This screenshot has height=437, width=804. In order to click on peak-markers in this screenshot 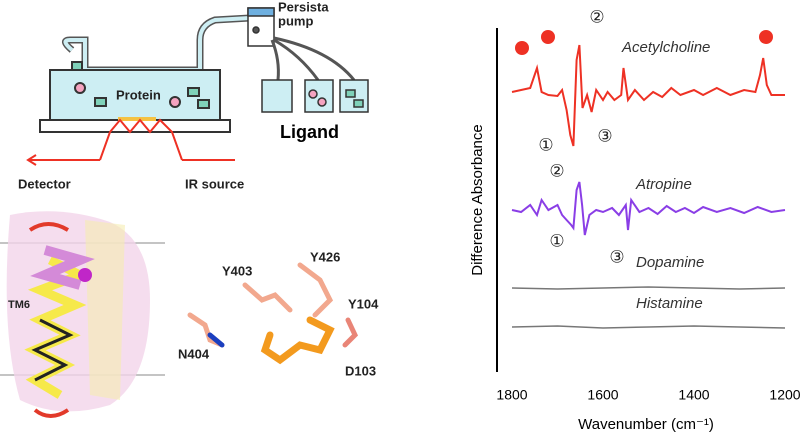, I will do `click(644, 42)`.